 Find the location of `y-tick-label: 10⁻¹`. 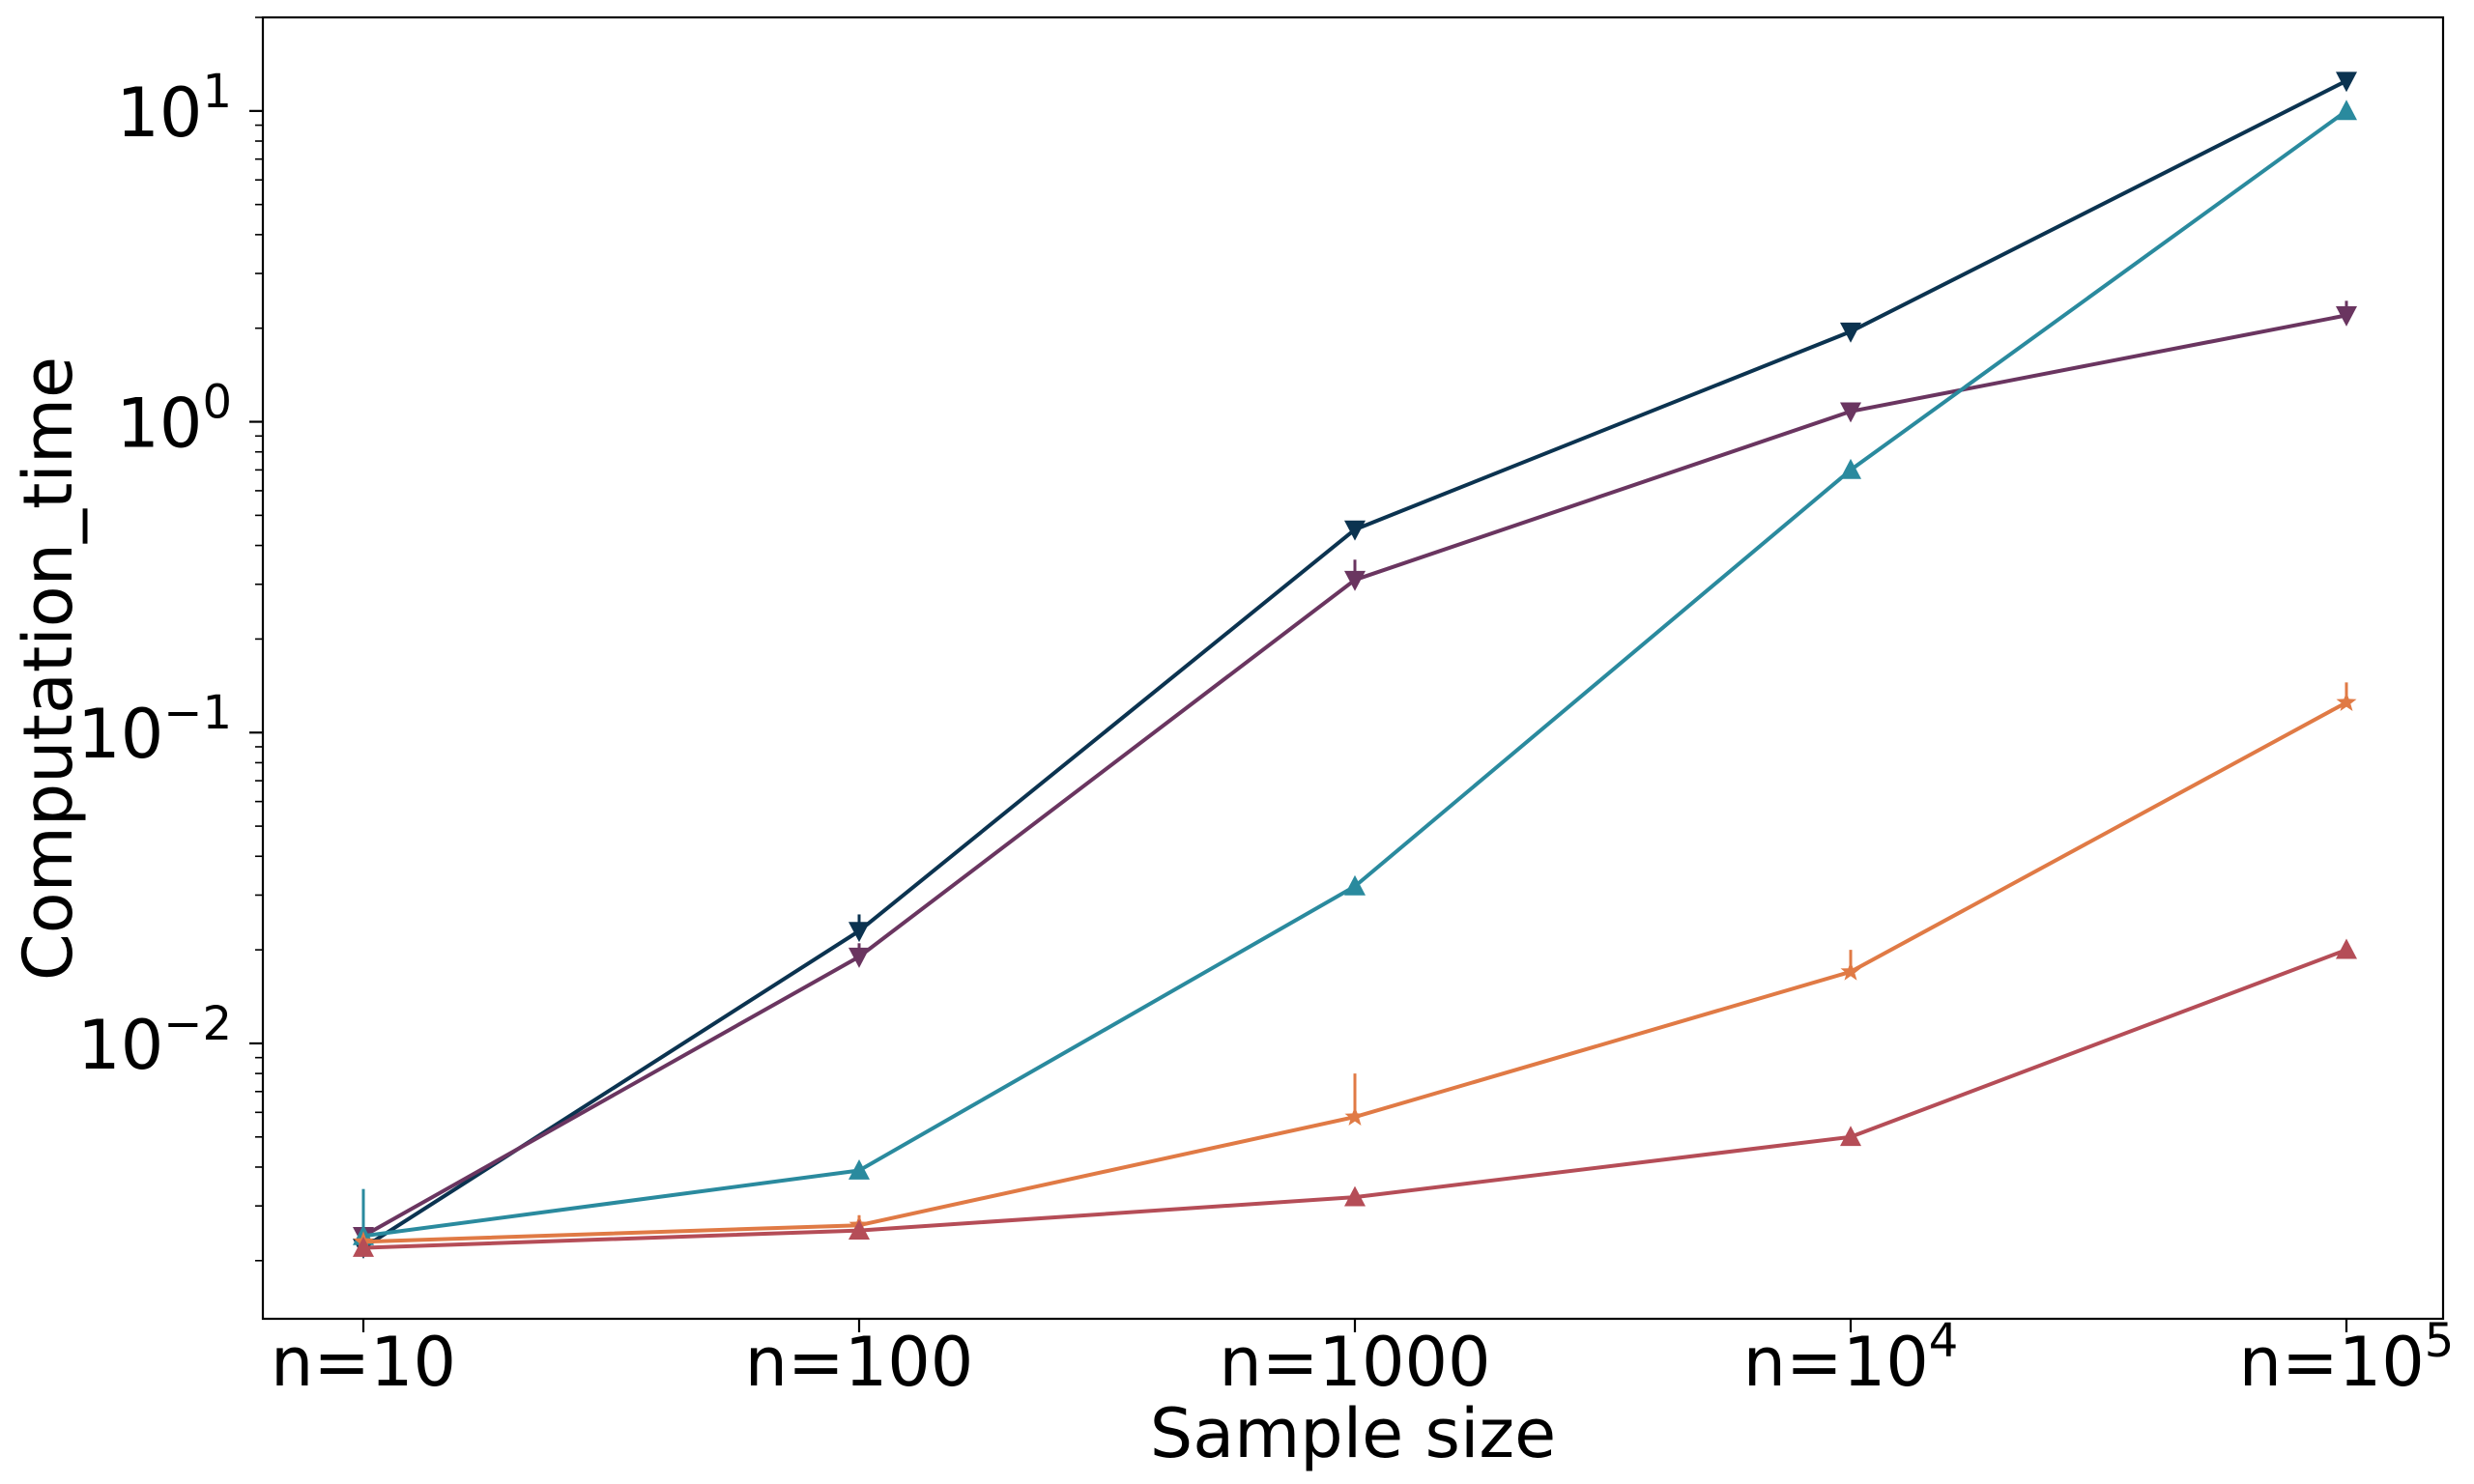

y-tick-label: 10⁻¹ is located at coordinates (154, 730).